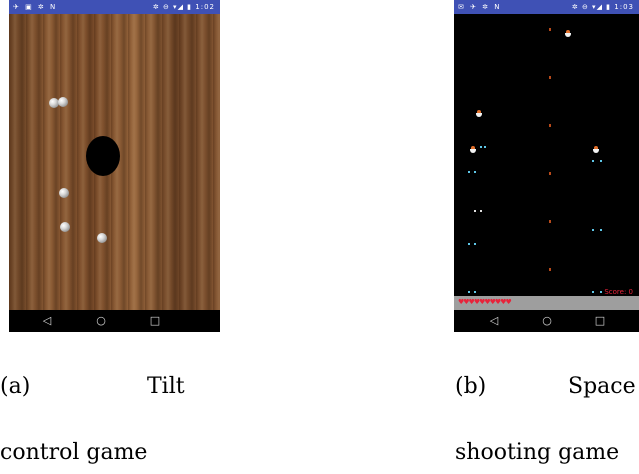 Image resolution: width=639 pixels, height=474 pixels. What do you see at coordinates (114, 7) in the screenshot?
I see `status-bar: ✈ ▣ ✲ N ✲ ⊖ ▾◢ ▮ 1:02` at bounding box center [114, 7].